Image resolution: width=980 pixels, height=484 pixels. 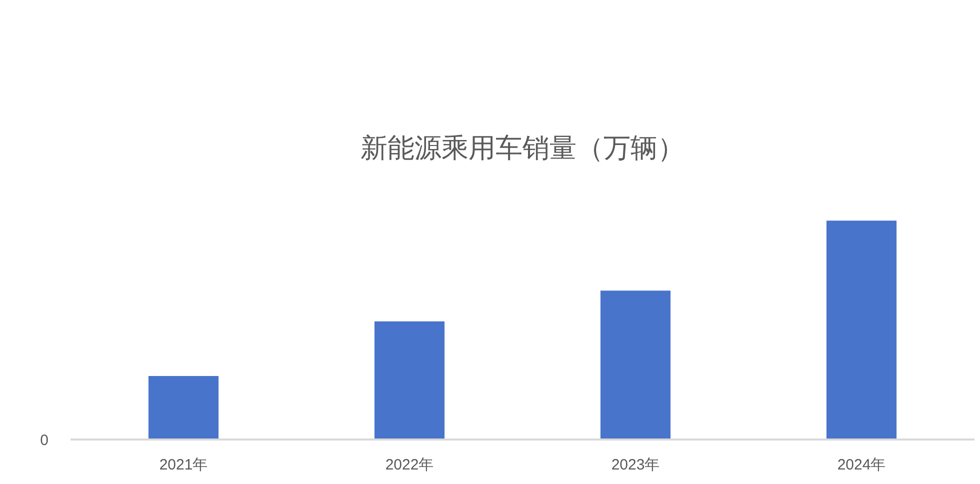 What do you see at coordinates (44, 440) in the screenshot?
I see `text: 0` at bounding box center [44, 440].